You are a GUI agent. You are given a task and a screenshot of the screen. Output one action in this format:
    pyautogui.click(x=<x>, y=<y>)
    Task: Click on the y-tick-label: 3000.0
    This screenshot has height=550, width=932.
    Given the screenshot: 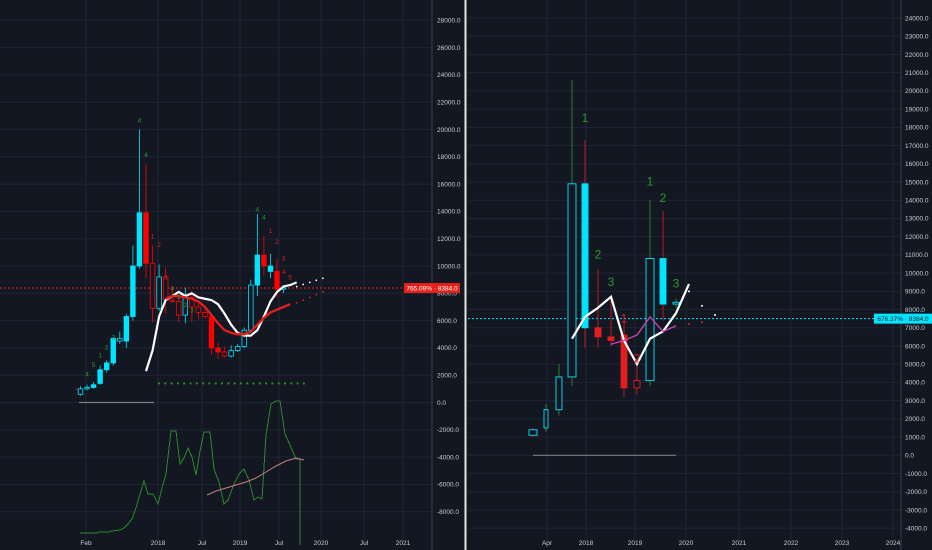 What is the action you would take?
    pyautogui.click(x=915, y=401)
    